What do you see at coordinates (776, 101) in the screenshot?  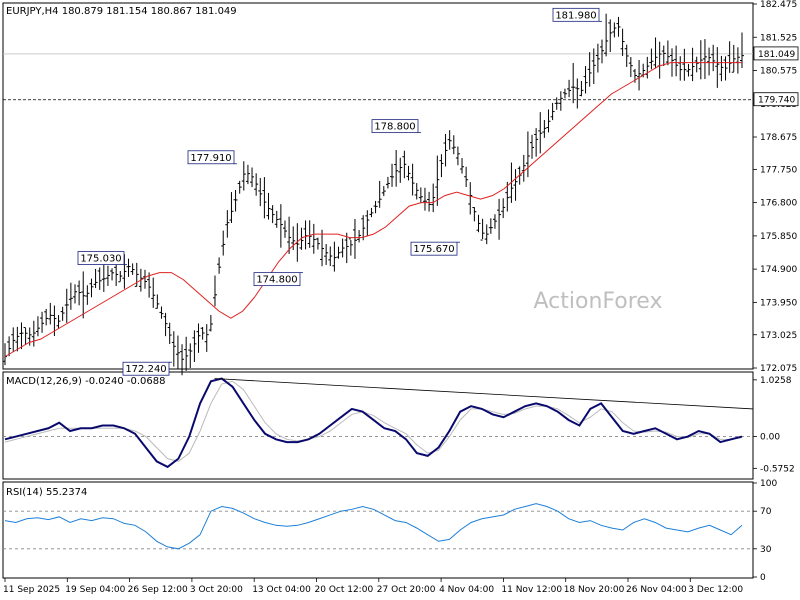 I see `support-price-tag-label: 179.740` at bounding box center [776, 101].